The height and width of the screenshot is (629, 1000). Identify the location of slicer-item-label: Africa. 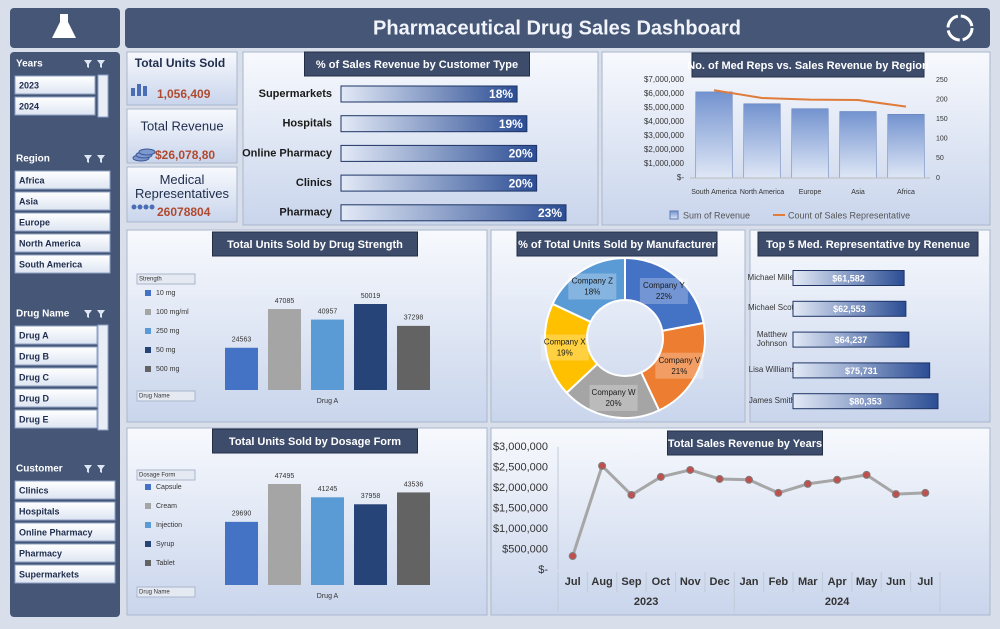
(32, 180).